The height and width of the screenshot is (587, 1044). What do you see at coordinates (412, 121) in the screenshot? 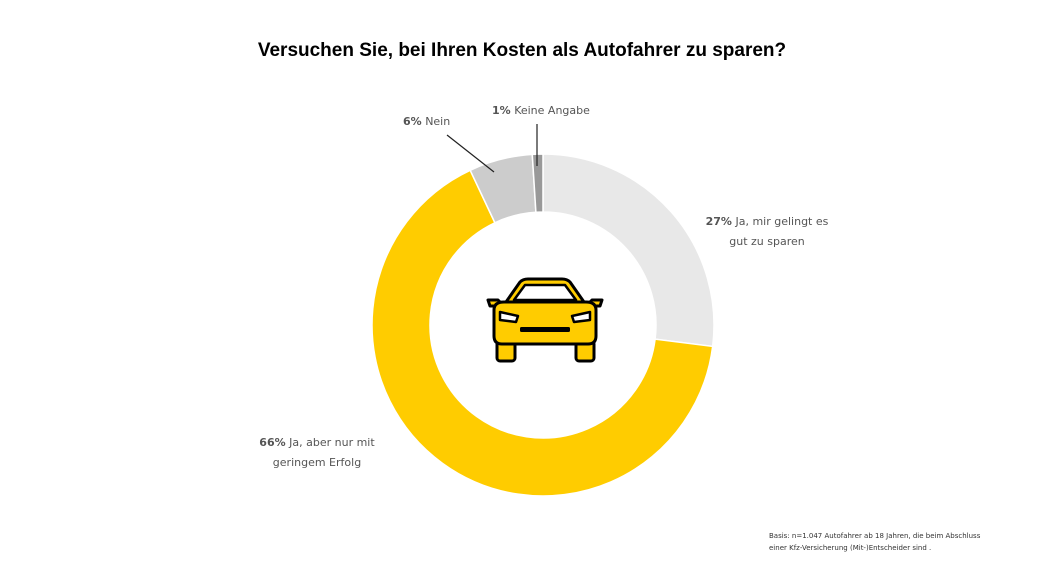
I see `label-6-percent: 6%` at bounding box center [412, 121].